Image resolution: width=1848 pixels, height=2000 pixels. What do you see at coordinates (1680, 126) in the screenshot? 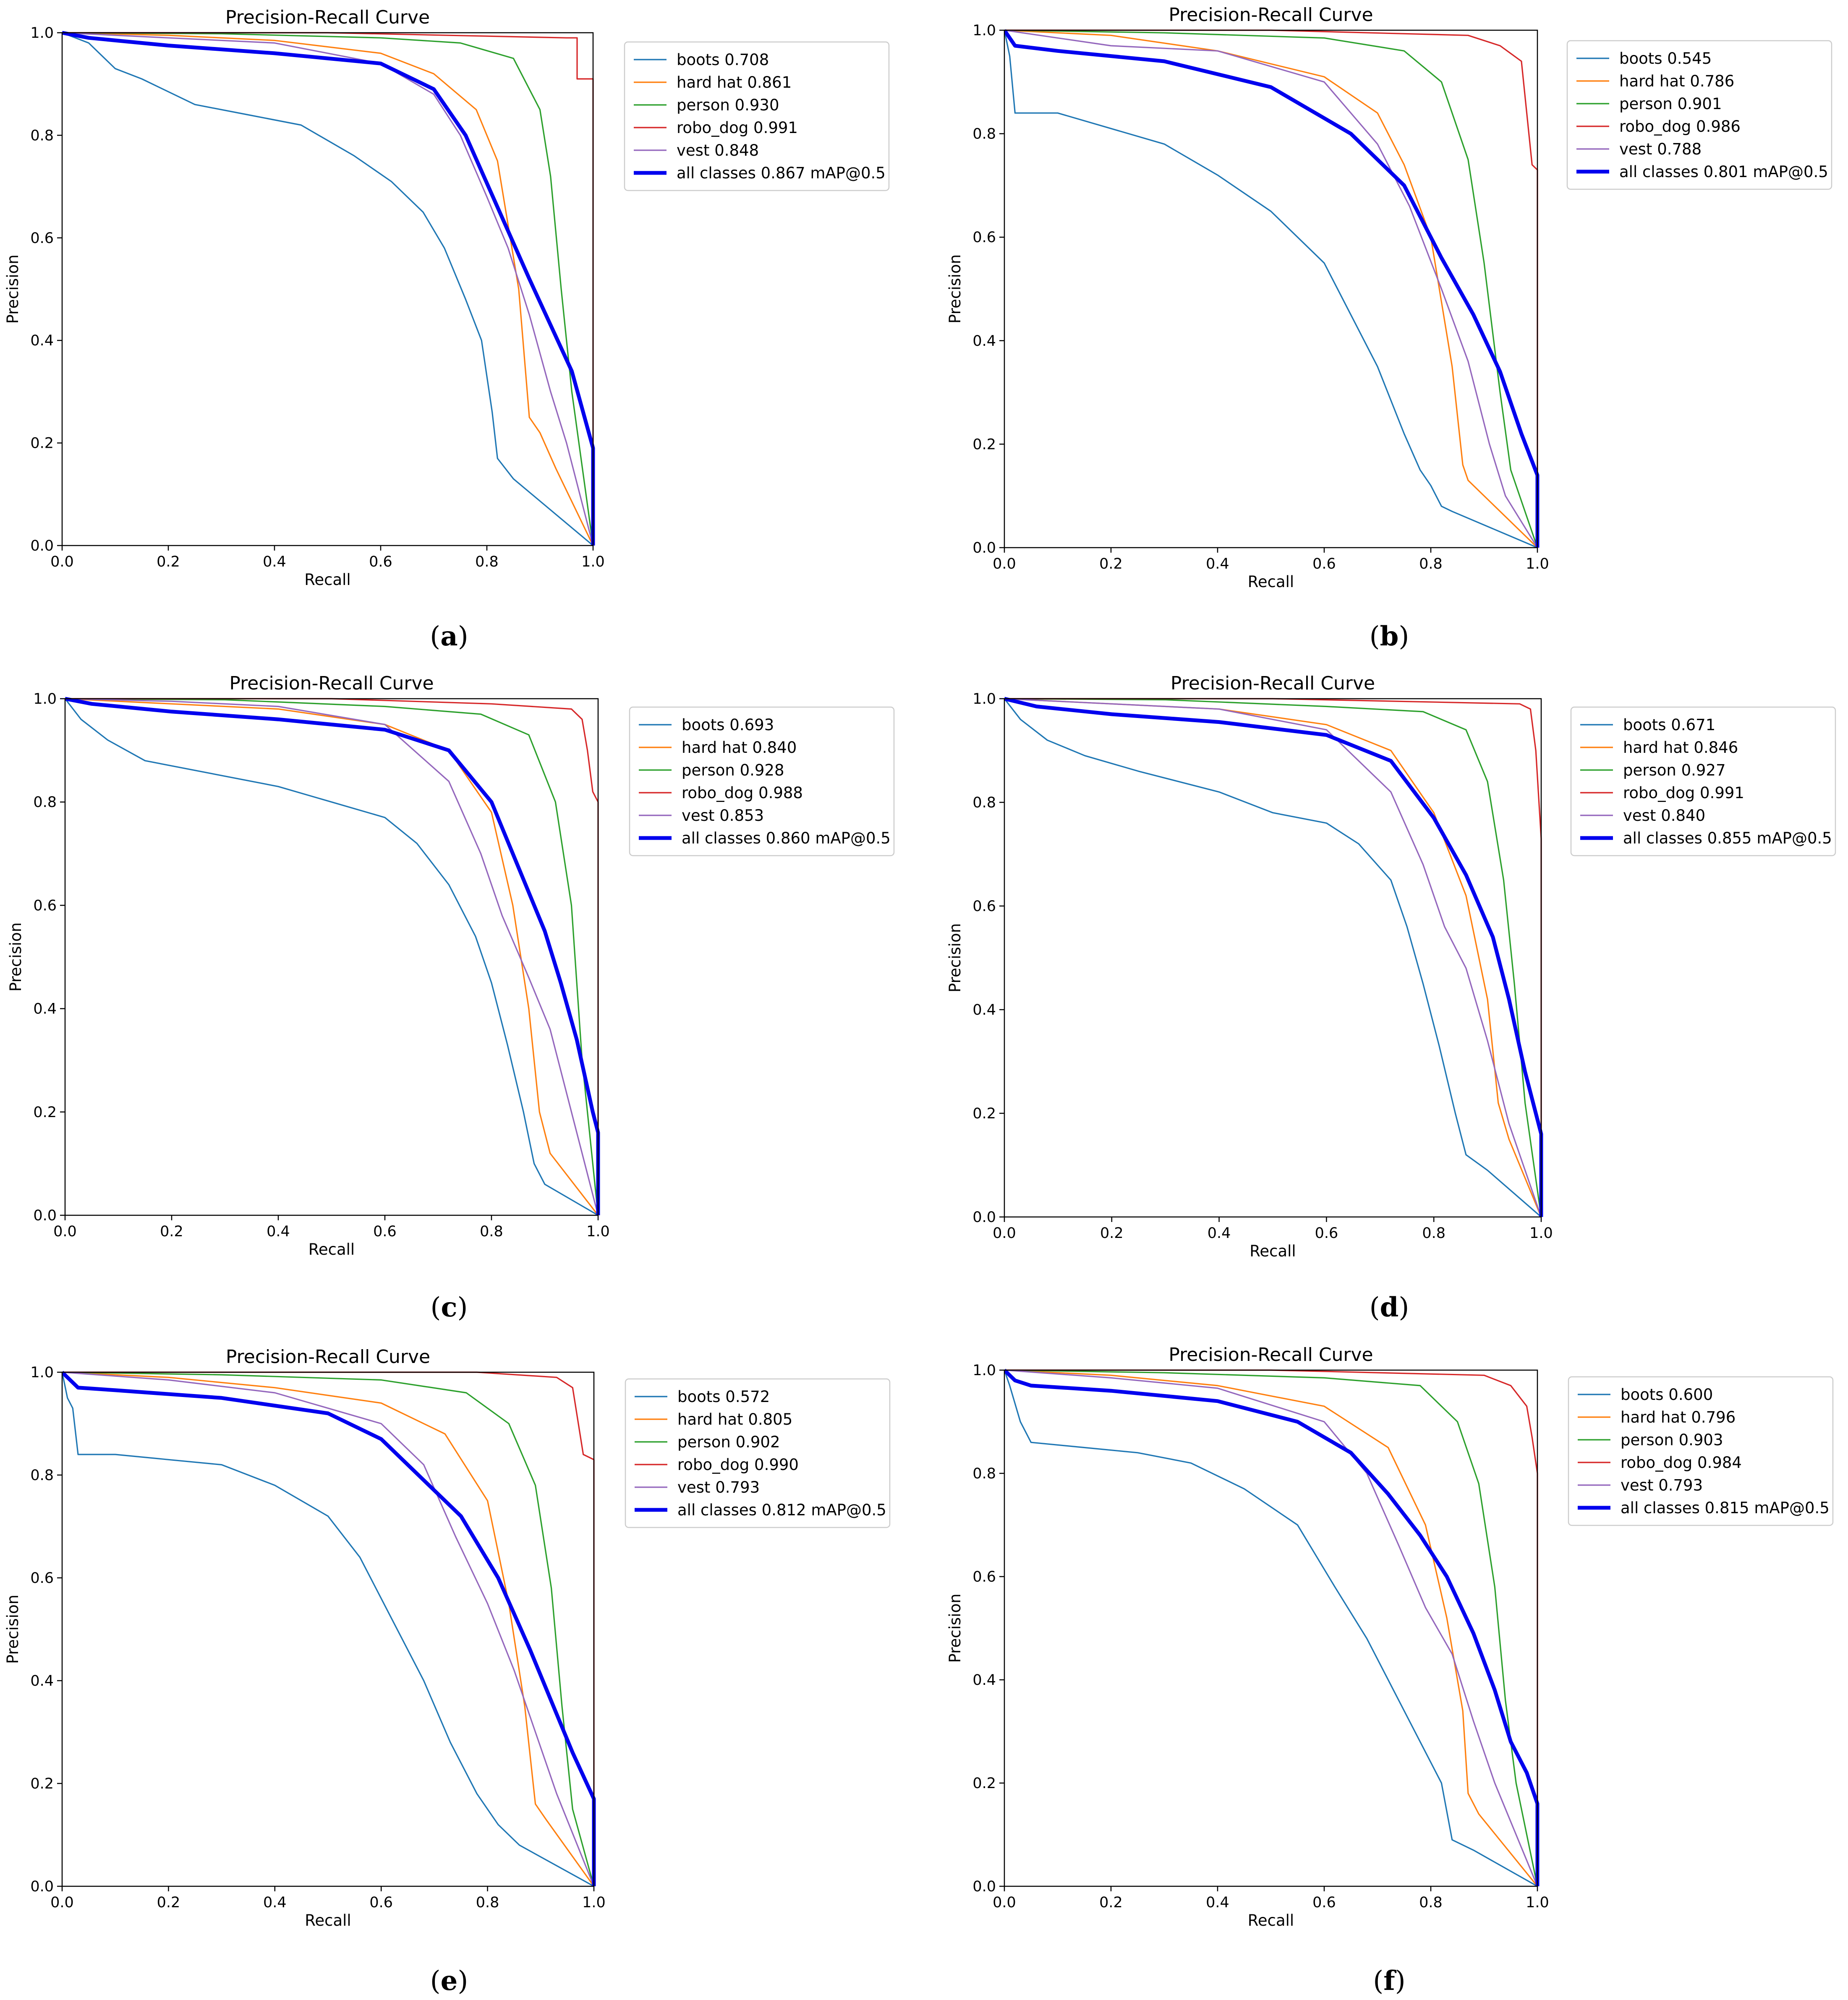
I see `legend-entry: robo_dog 0.986` at bounding box center [1680, 126].